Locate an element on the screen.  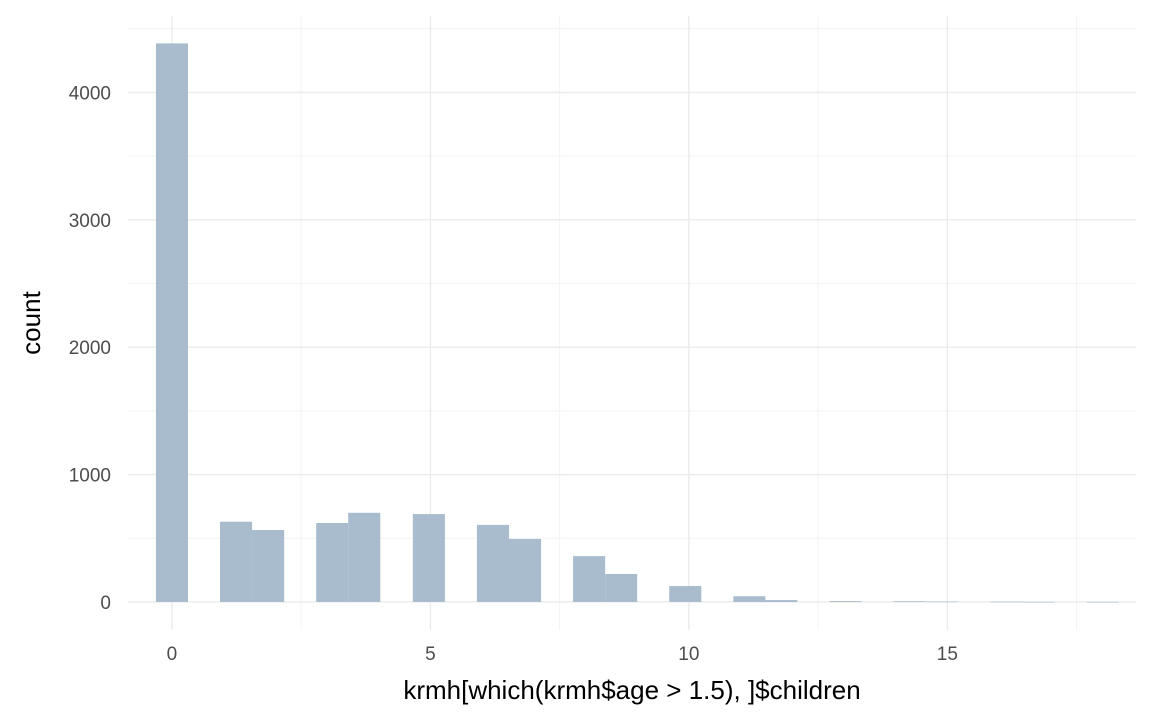
x-tick-label: 15 is located at coordinates (947, 654).